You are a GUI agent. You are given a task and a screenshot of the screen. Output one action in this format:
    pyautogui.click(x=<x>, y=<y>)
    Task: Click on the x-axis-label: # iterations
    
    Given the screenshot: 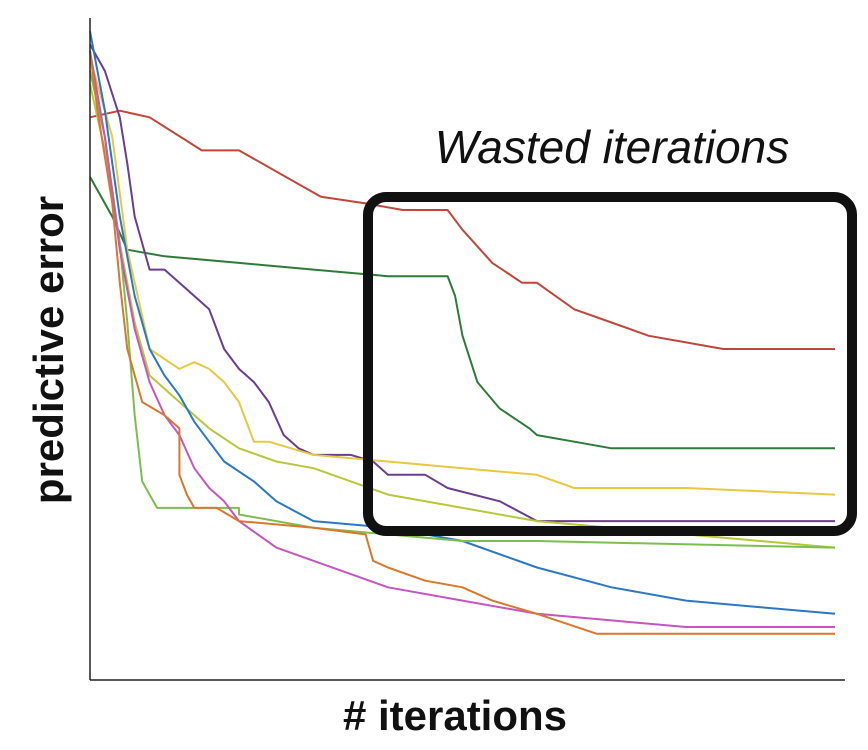 What is the action you would take?
    pyautogui.click(x=455, y=715)
    